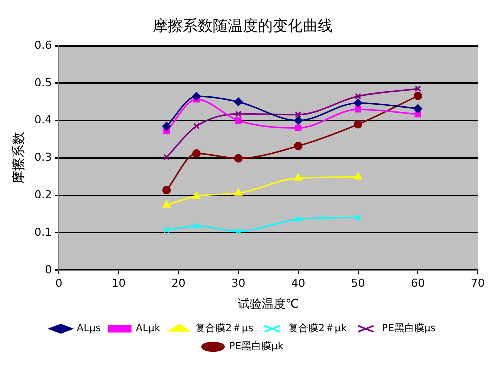 This screenshot has width=500, height=370. I want to click on y-tick-label: 0.5, so click(43, 83).